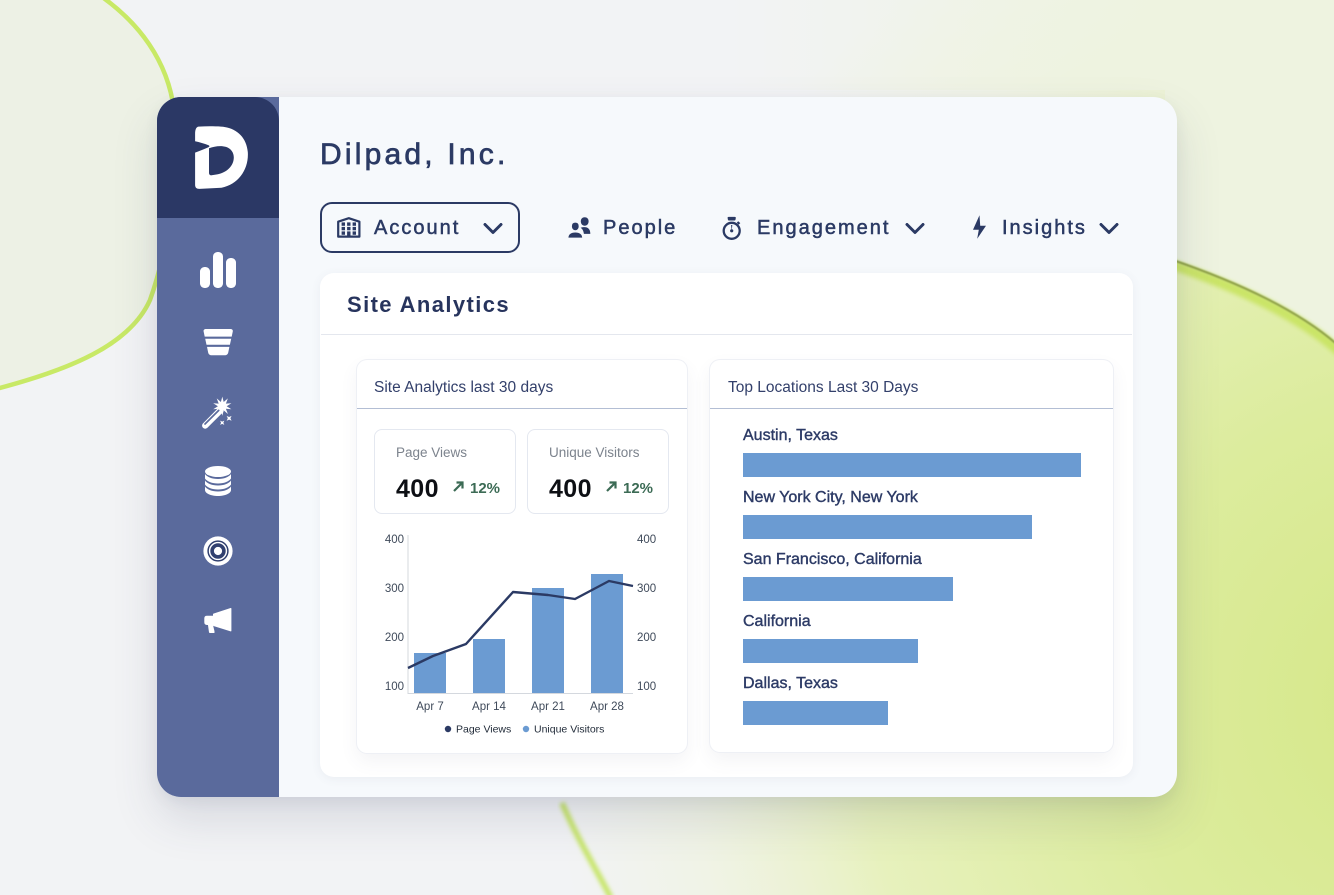 The image size is (1334, 895). Describe the element at coordinates (483, 730) in the screenshot. I see `svg-text: Page Views` at that location.